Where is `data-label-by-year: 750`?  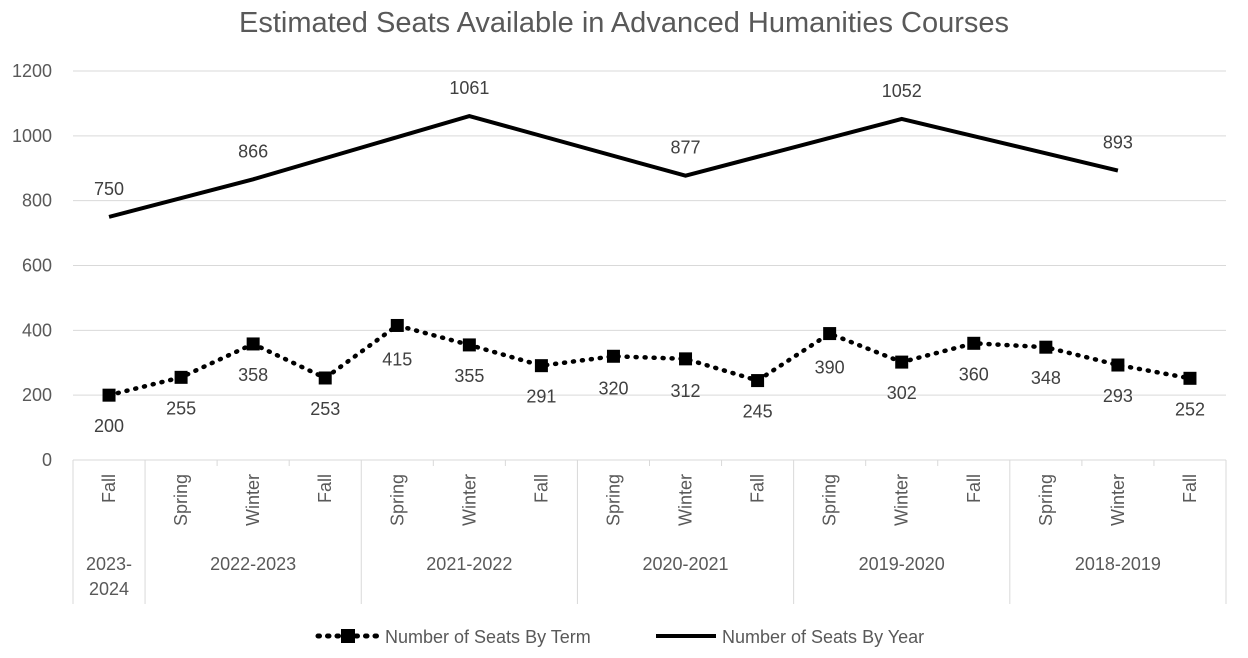
data-label-by-year: 750 is located at coordinates (109, 189).